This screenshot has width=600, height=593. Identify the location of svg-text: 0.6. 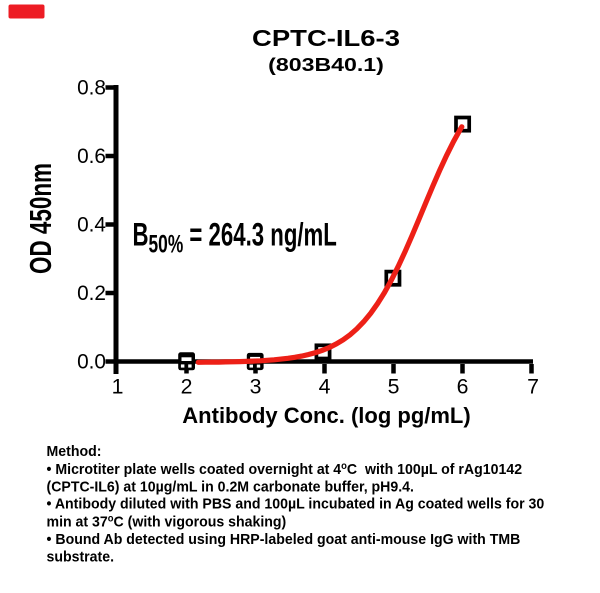
(91, 156).